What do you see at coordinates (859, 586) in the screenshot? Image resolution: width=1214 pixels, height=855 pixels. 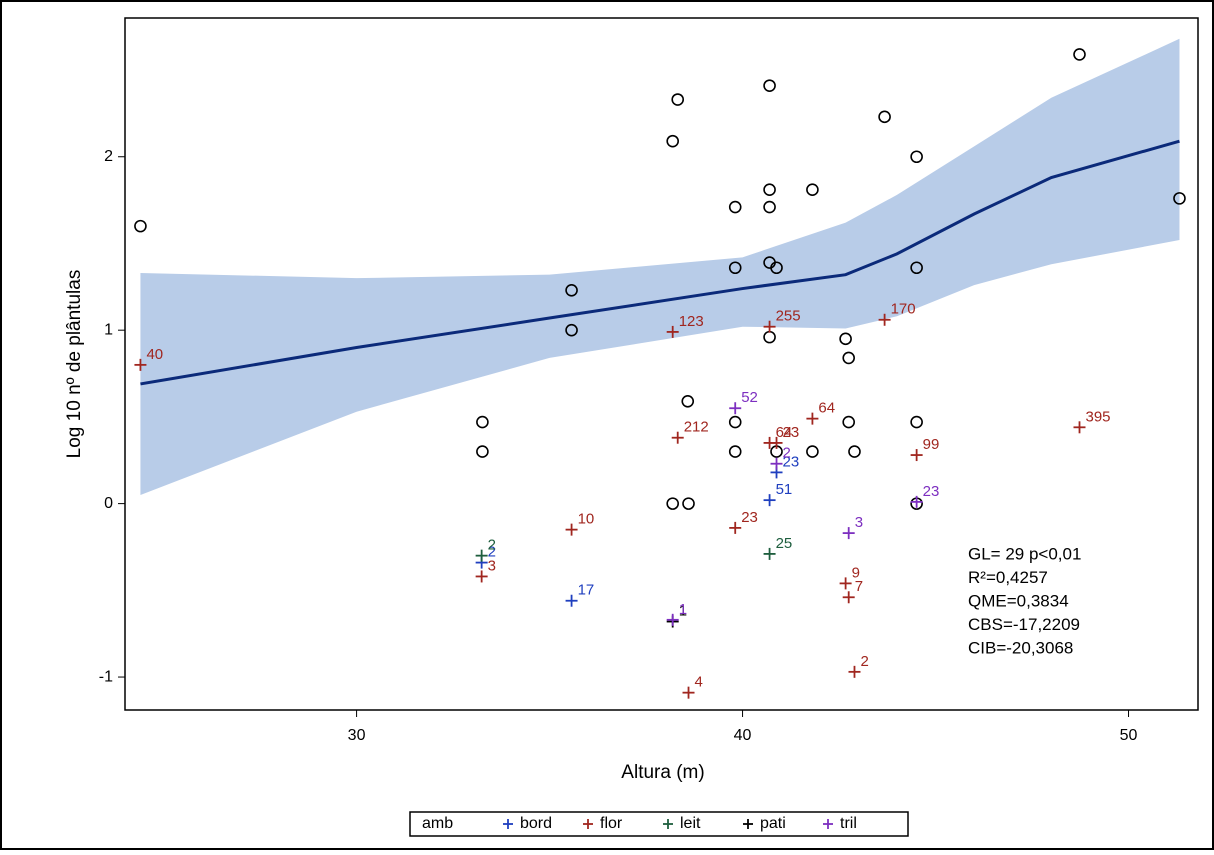 I see `point-label: 7` at bounding box center [859, 586].